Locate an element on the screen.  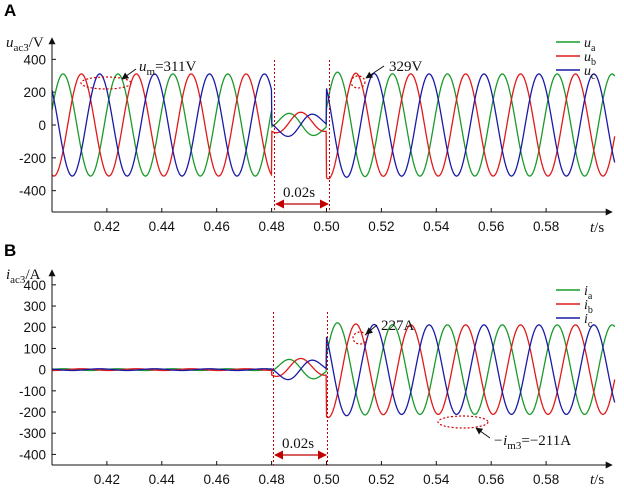
panel-b-xtick-label: 0.46 is located at coordinates (217, 479).